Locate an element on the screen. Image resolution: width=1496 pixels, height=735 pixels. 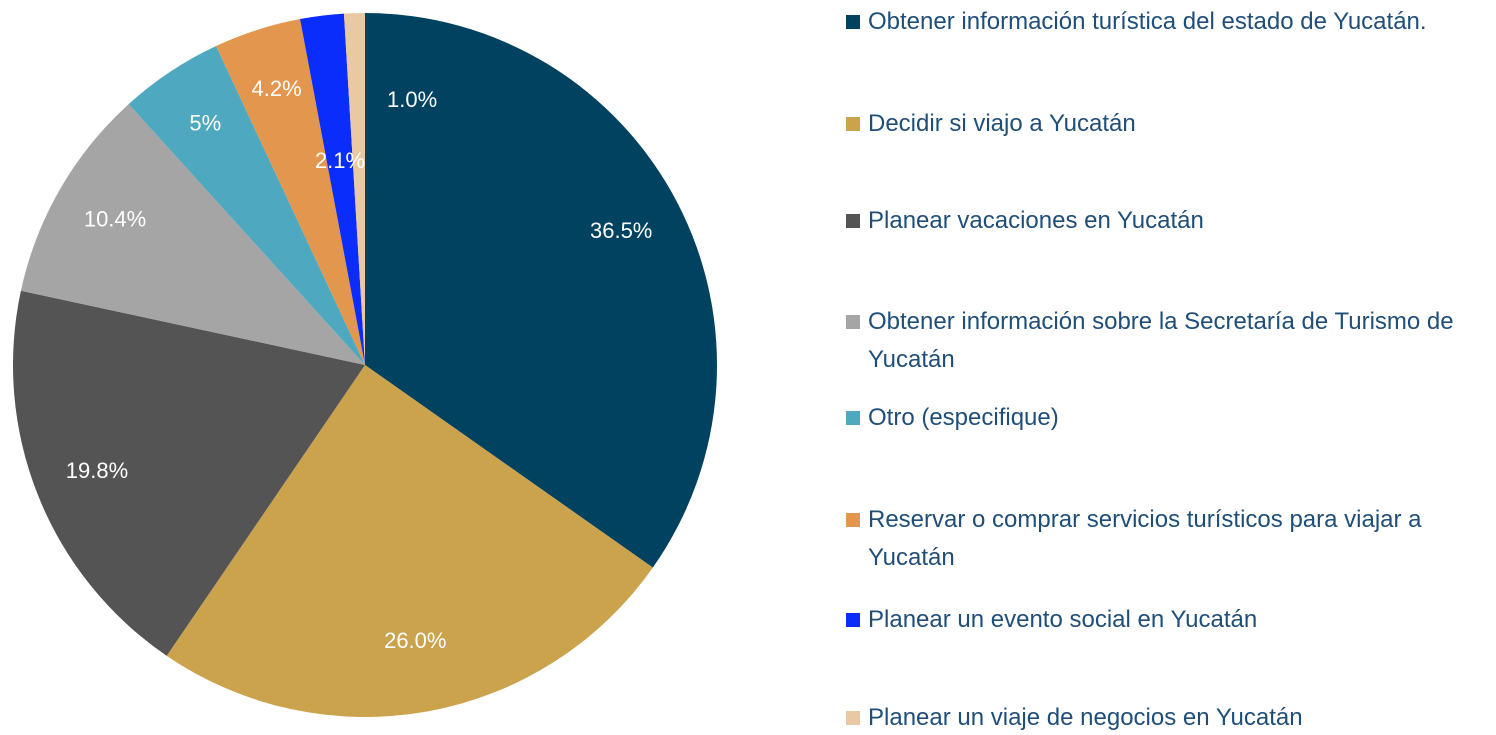
data-label: 5% is located at coordinates (205, 122).